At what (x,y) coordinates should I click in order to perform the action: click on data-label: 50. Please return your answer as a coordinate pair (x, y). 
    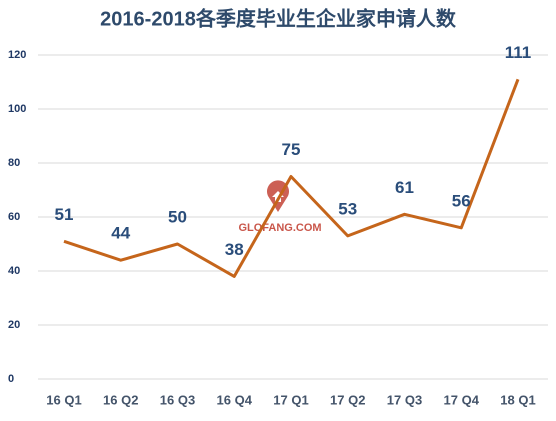
    Looking at the image, I should click on (177, 216).